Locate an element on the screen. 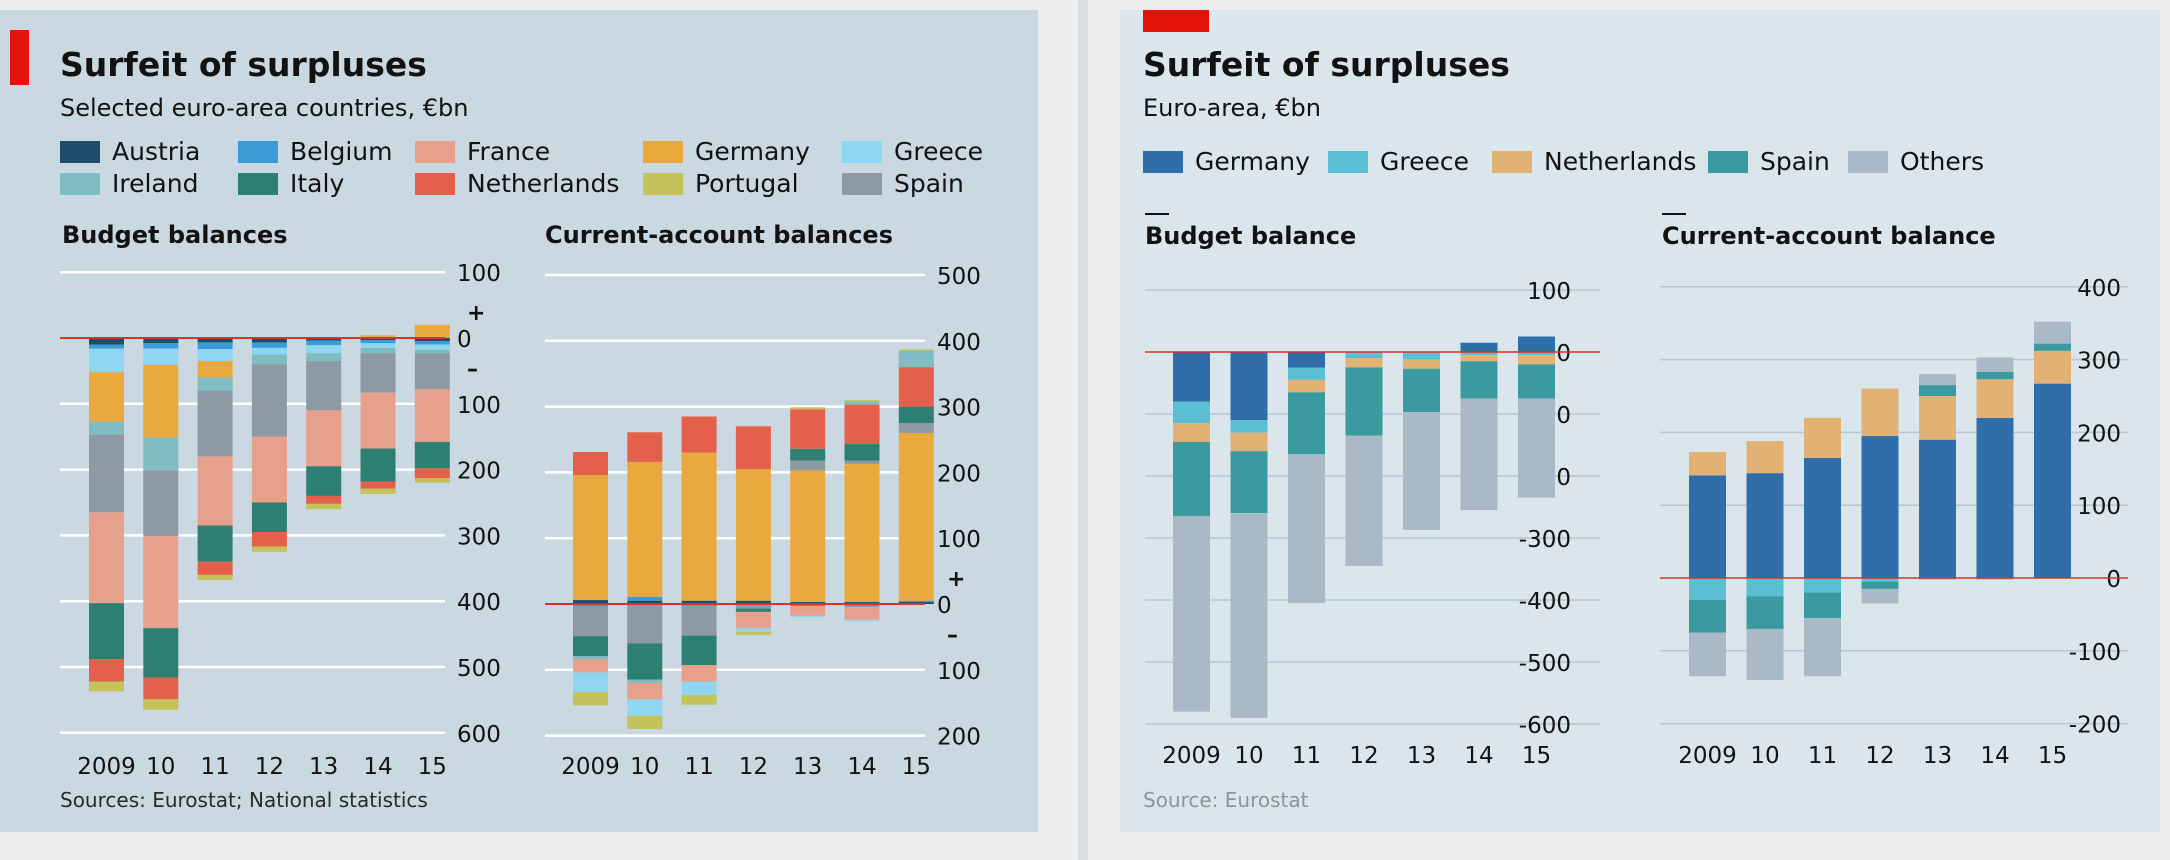  figure-divider is located at coordinates (1083, 430).